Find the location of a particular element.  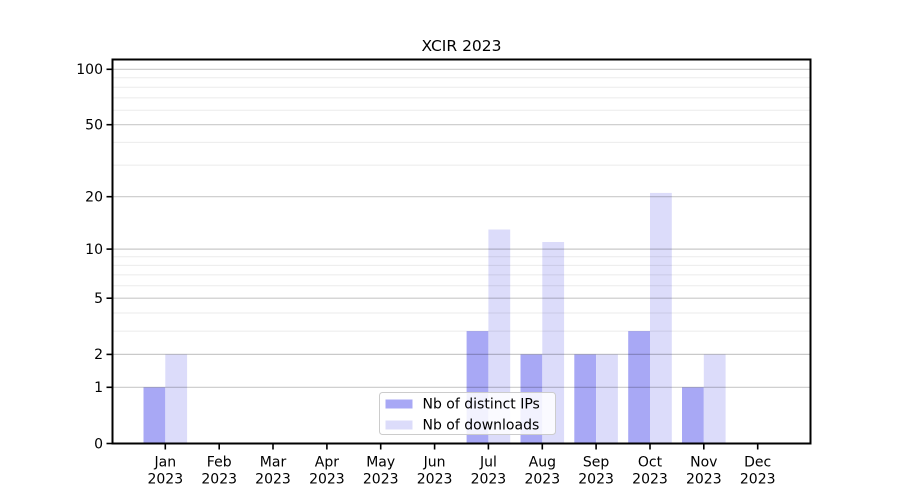

x-tick-label-month-feb: Feb is located at coordinates (219, 463).